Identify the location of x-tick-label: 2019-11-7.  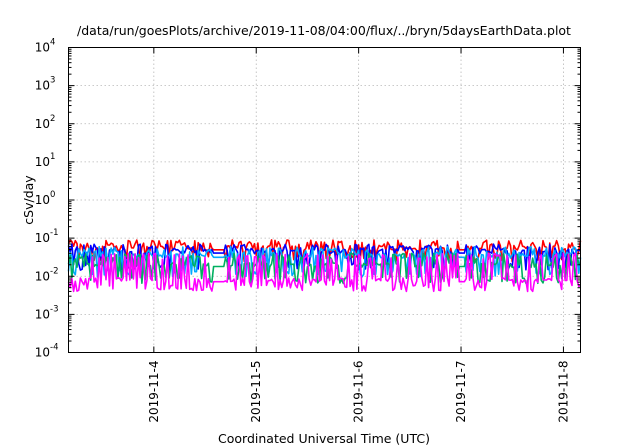
(461, 392).